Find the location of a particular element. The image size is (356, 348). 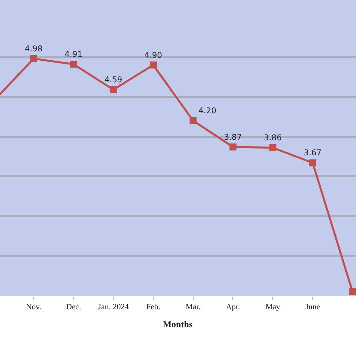

x-tick-label: Dec. is located at coordinates (74, 307).